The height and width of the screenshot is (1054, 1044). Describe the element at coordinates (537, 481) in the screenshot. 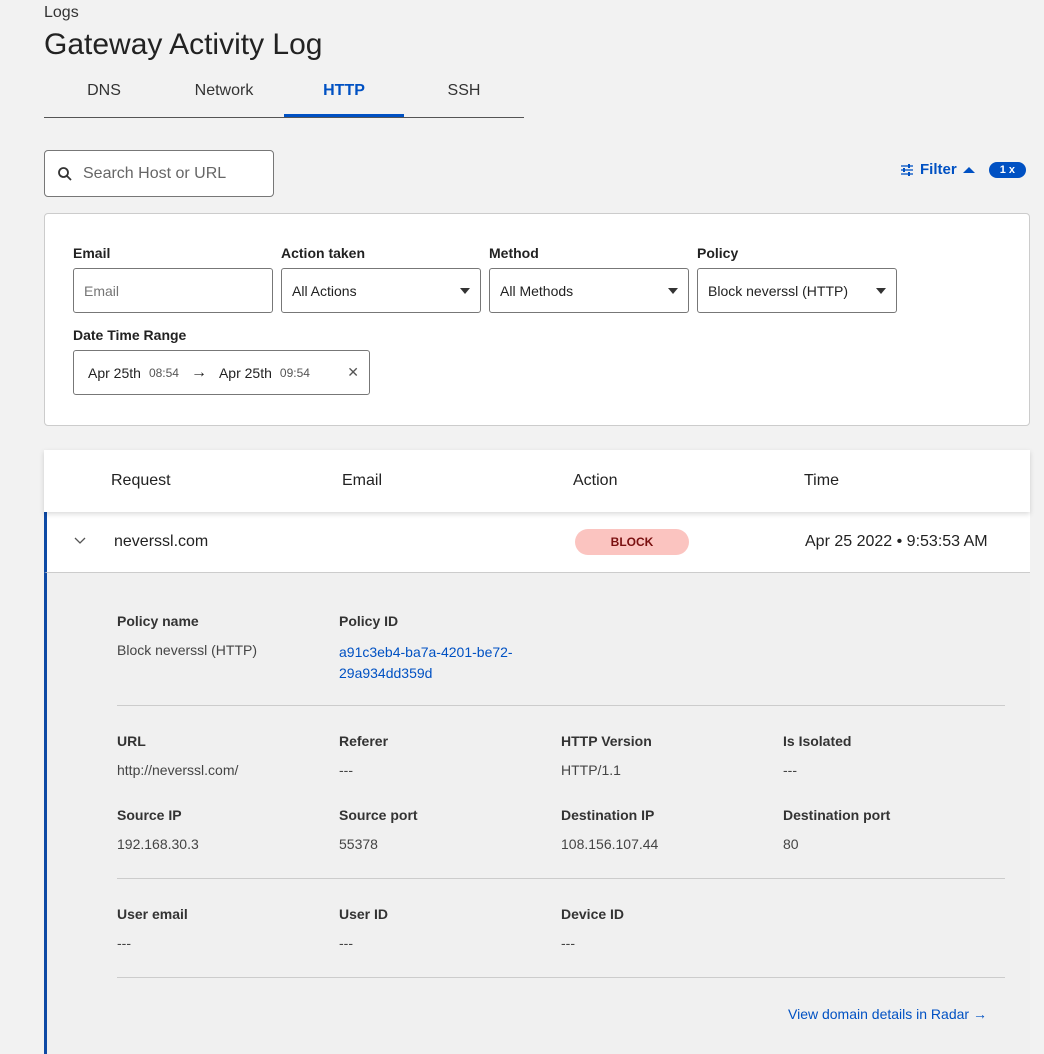

I see `table-header: Request Email Action Time` at that location.